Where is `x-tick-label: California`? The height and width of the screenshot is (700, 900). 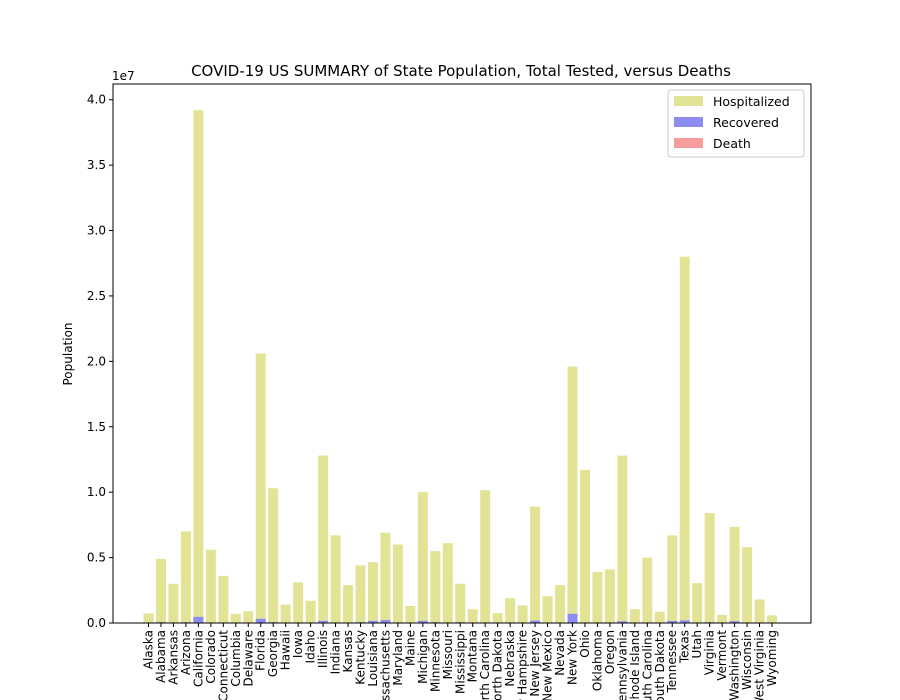
x-tick-label: California is located at coordinates (198, 658).